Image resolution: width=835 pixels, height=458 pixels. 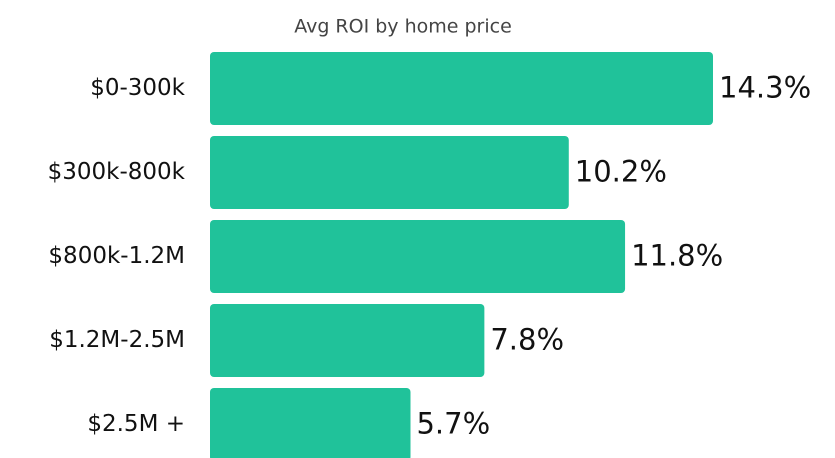 I want to click on category-label: $1.2M-2.5M, so click(x=117, y=340).